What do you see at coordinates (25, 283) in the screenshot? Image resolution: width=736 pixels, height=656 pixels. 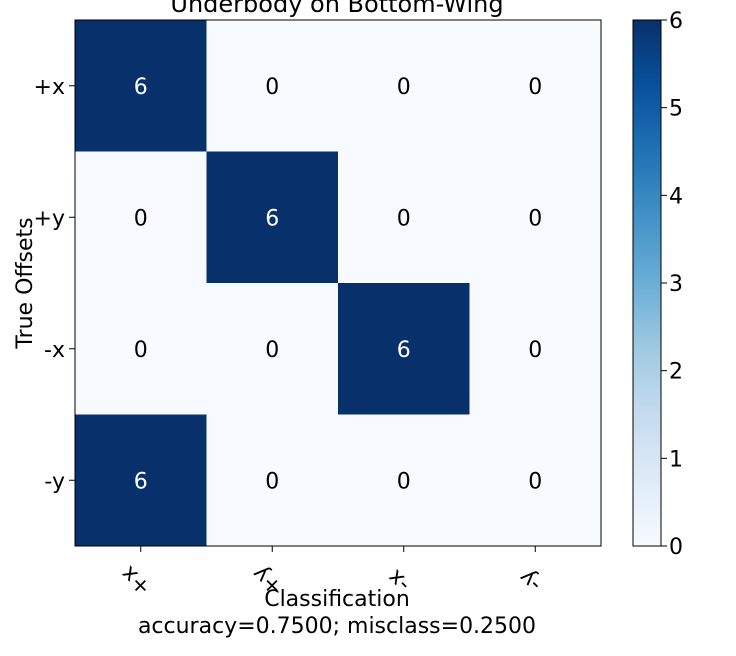 I see `y-axis-label: True Offsets` at bounding box center [25, 283].